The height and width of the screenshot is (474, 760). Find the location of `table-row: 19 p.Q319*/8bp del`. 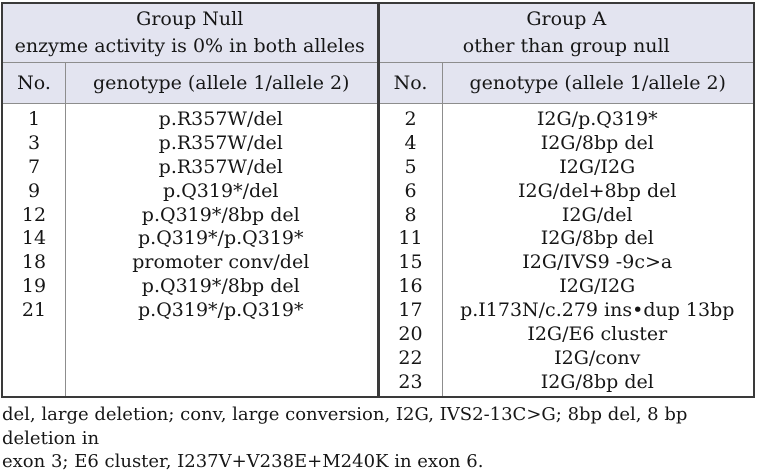

table-row: 19 p.Q319*/8bp del is located at coordinates (190, 287).